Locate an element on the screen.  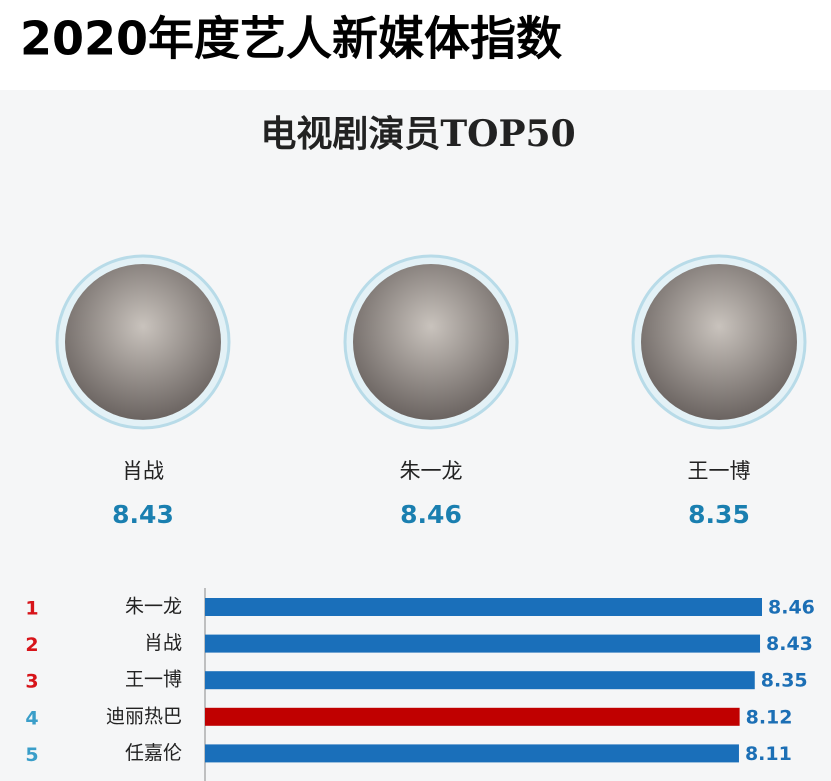
rank-label: 1 is located at coordinates (31, 609).